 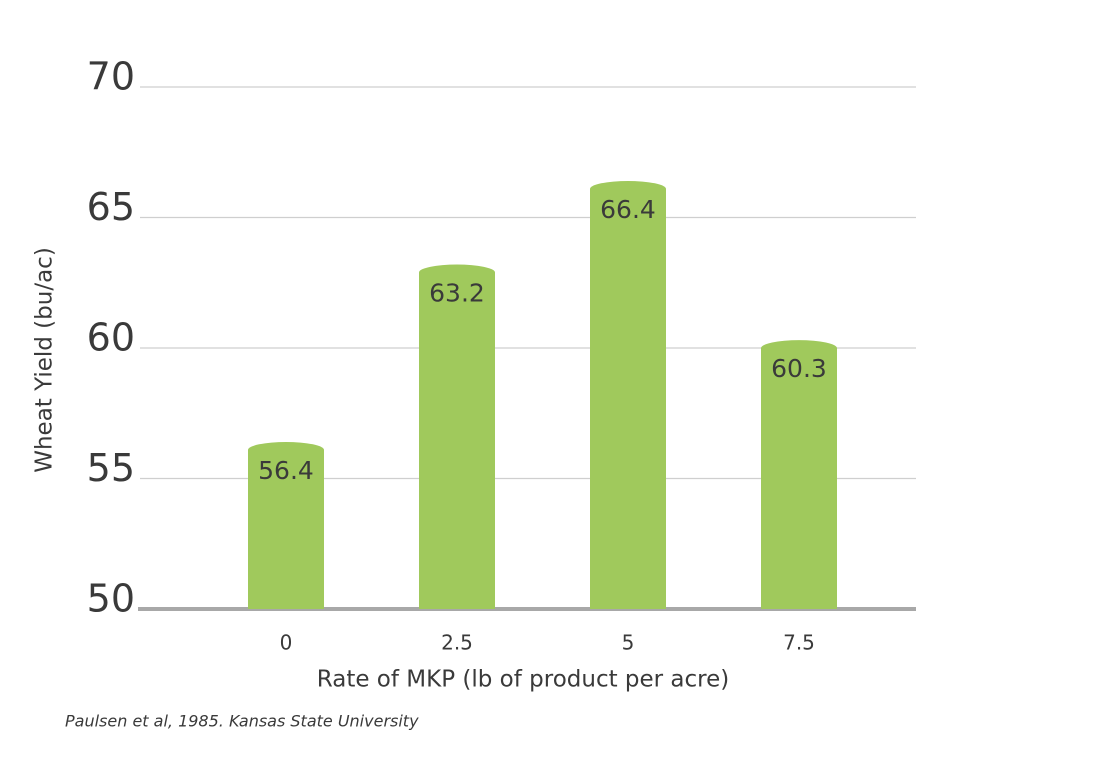 I want to click on x-tick-label: 2.5, so click(x=457, y=643).